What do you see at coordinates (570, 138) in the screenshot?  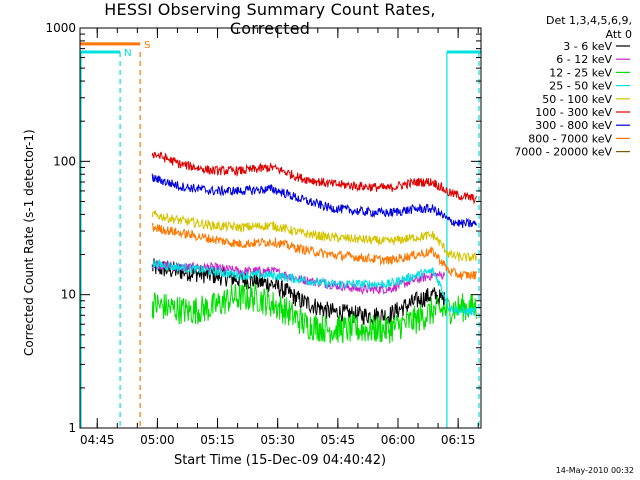 I see `legend-label-7: 800 - 7000 keV` at bounding box center [570, 138].